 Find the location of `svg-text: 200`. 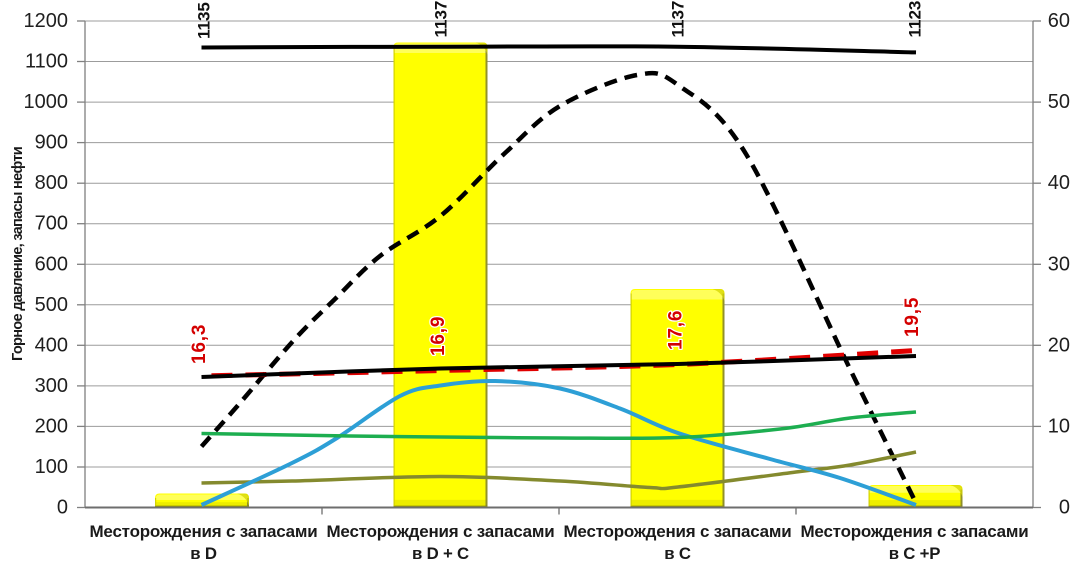

svg-text: 200 is located at coordinates (51, 426).